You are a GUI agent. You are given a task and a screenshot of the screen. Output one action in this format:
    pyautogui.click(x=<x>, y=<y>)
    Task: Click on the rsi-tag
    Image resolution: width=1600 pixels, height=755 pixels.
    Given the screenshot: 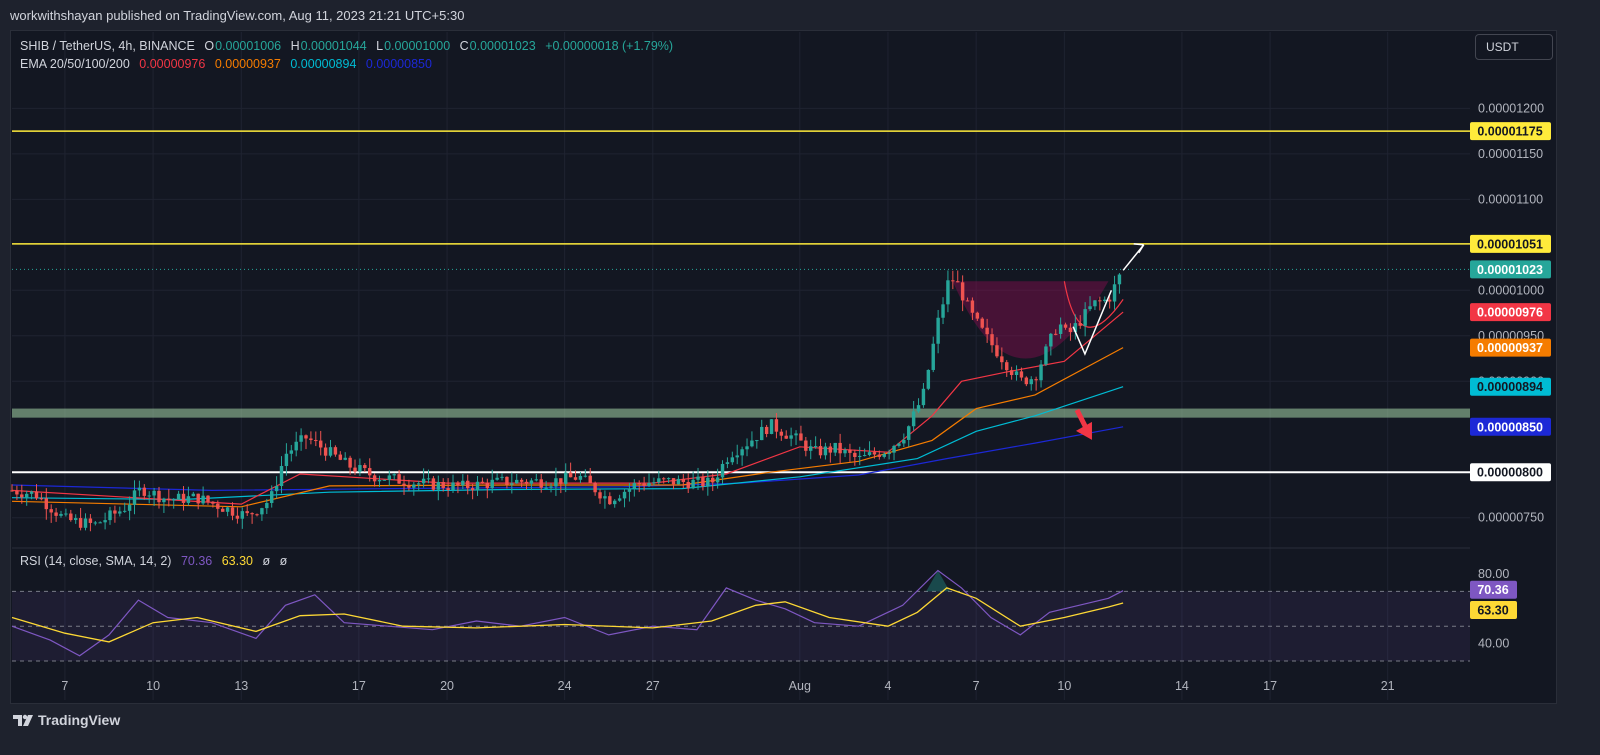 What is the action you would take?
    pyautogui.click(x=1493, y=589)
    